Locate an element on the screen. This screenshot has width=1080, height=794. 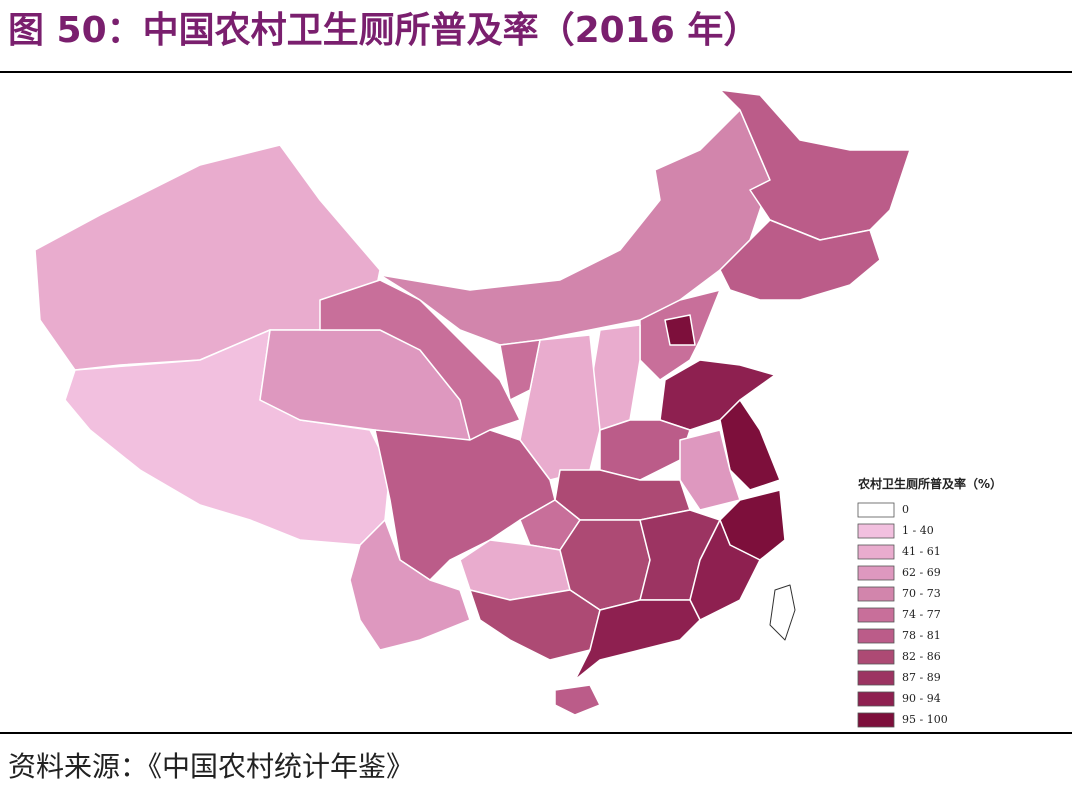
legend-label: 87 - 89 is located at coordinates (921, 677).